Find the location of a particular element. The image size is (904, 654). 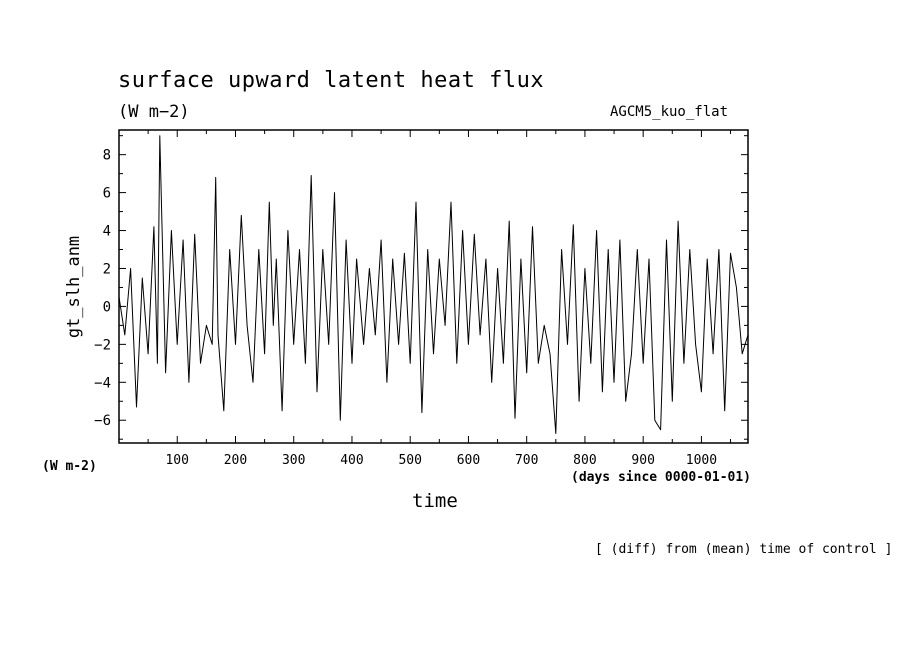

y-tick-label: −4 is located at coordinates (102, 383).